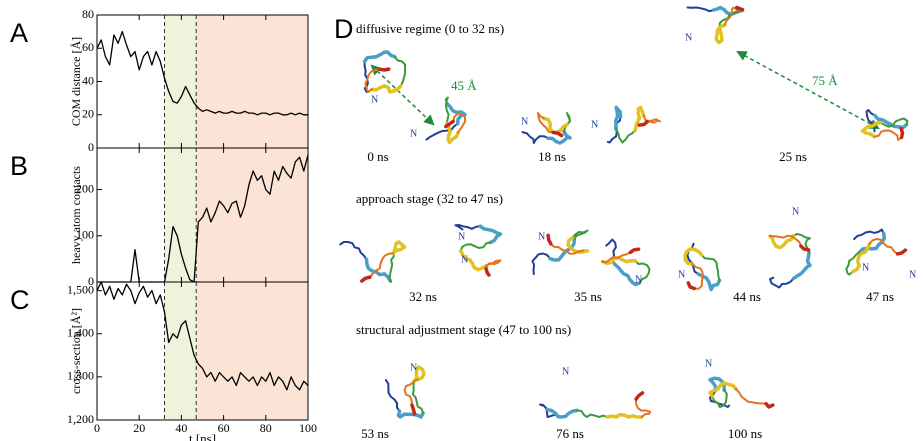 This screenshot has height=441, width=924. What do you see at coordinates (80, 289) in the screenshot?
I see `y-tick-label: 1,500` at bounding box center [80, 289].